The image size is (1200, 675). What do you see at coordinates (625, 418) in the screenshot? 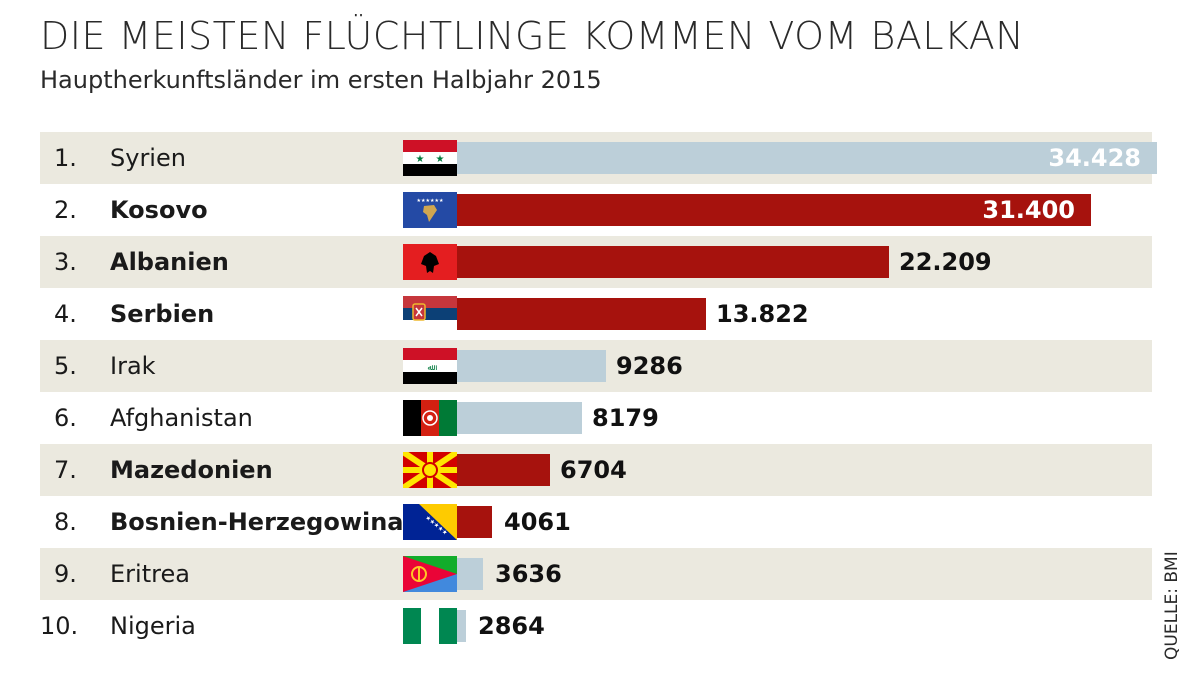
I see `value-label: 8179` at bounding box center [625, 418].